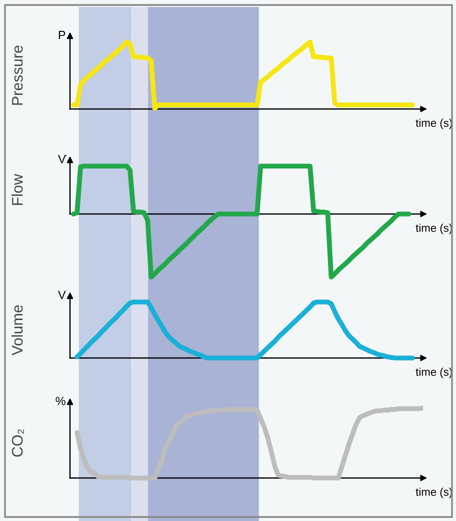  Describe the element at coordinates (61, 401) in the screenshot. I see `y-axis-title: %` at that location.